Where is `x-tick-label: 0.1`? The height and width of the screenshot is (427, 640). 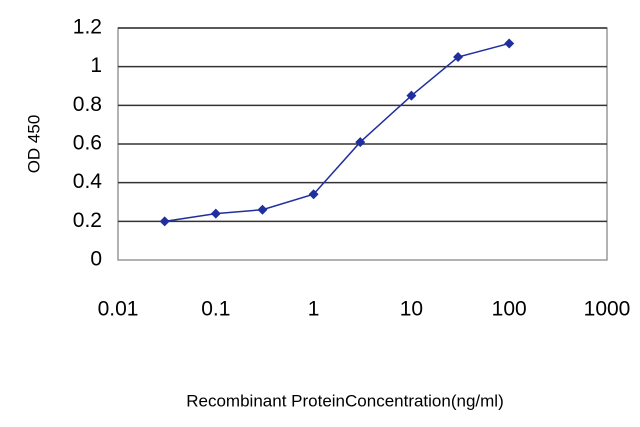 x-tick-label: 0.1 is located at coordinates (215, 309).